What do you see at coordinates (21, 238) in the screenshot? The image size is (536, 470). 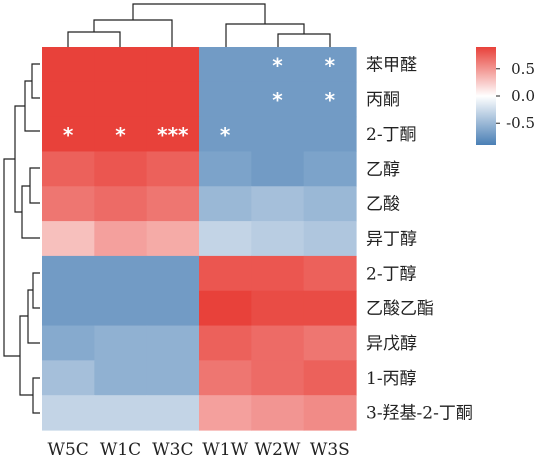 I see `row-dendrogram` at bounding box center [21, 238].